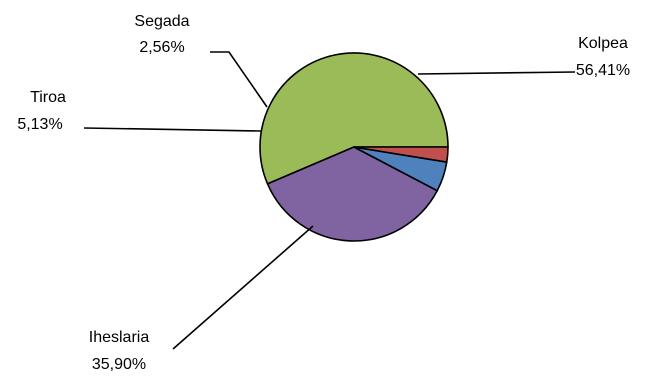 Image resolution: width=648 pixels, height=382 pixels. I want to click on leader-line-segada, so click(239, 79).